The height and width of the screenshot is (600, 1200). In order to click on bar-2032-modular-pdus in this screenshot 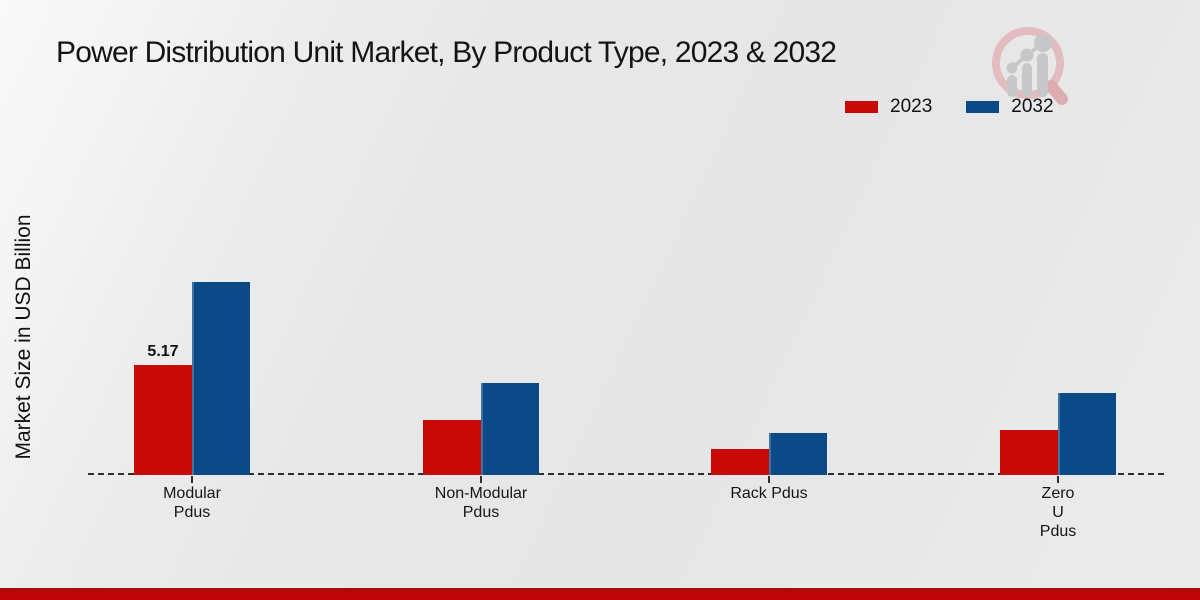, I will do `click(221, 378)`.